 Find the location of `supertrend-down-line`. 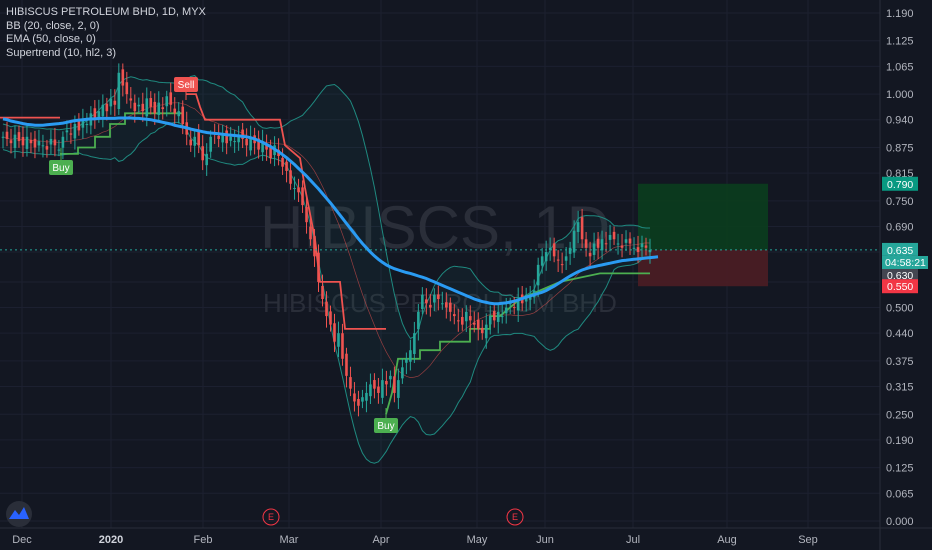

supertrend-down-line is located at coordinates (286, 211).